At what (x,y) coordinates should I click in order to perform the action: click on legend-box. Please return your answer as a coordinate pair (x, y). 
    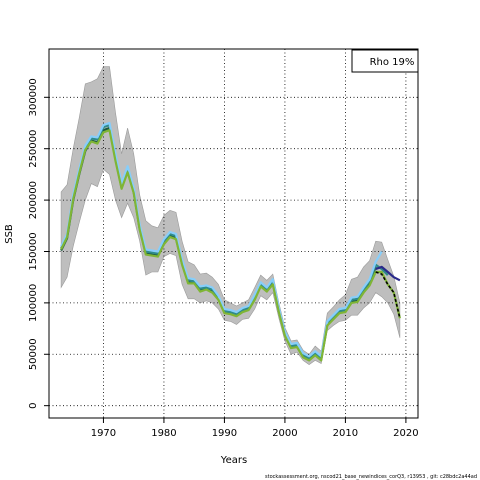
    Looking at the image, I should click on (385, 61).